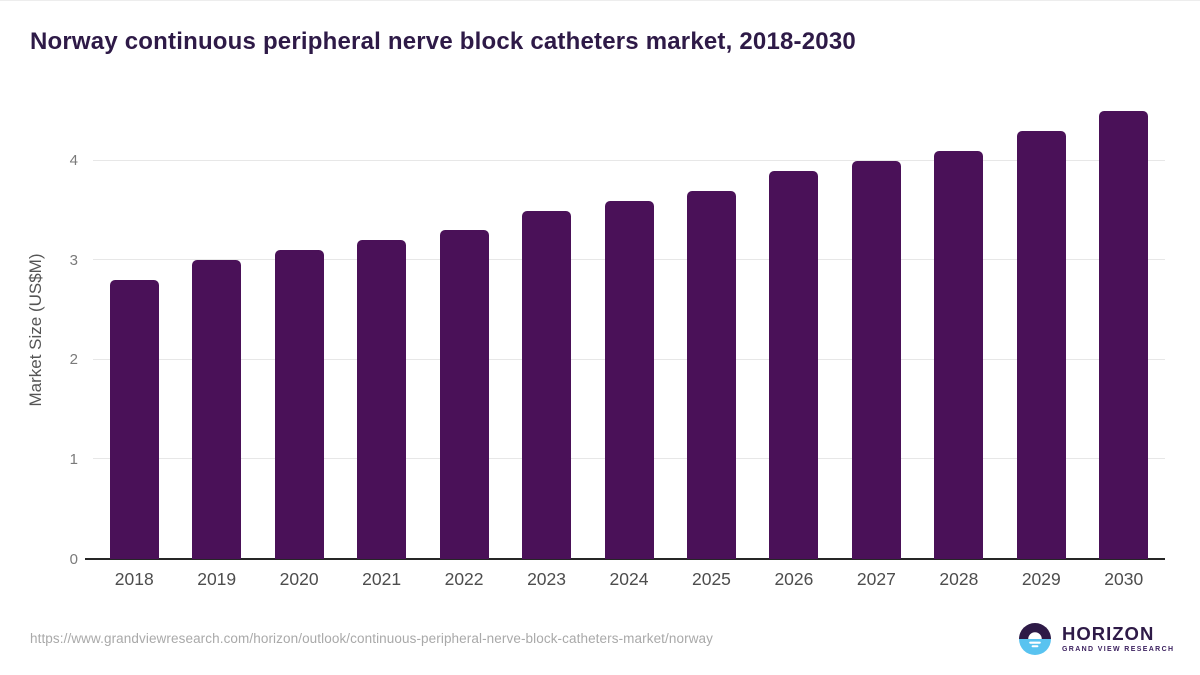  What do you see at coordinates (217, 409) in the screenshot?
I see `bar-2019` at bounding box center [217, 409].